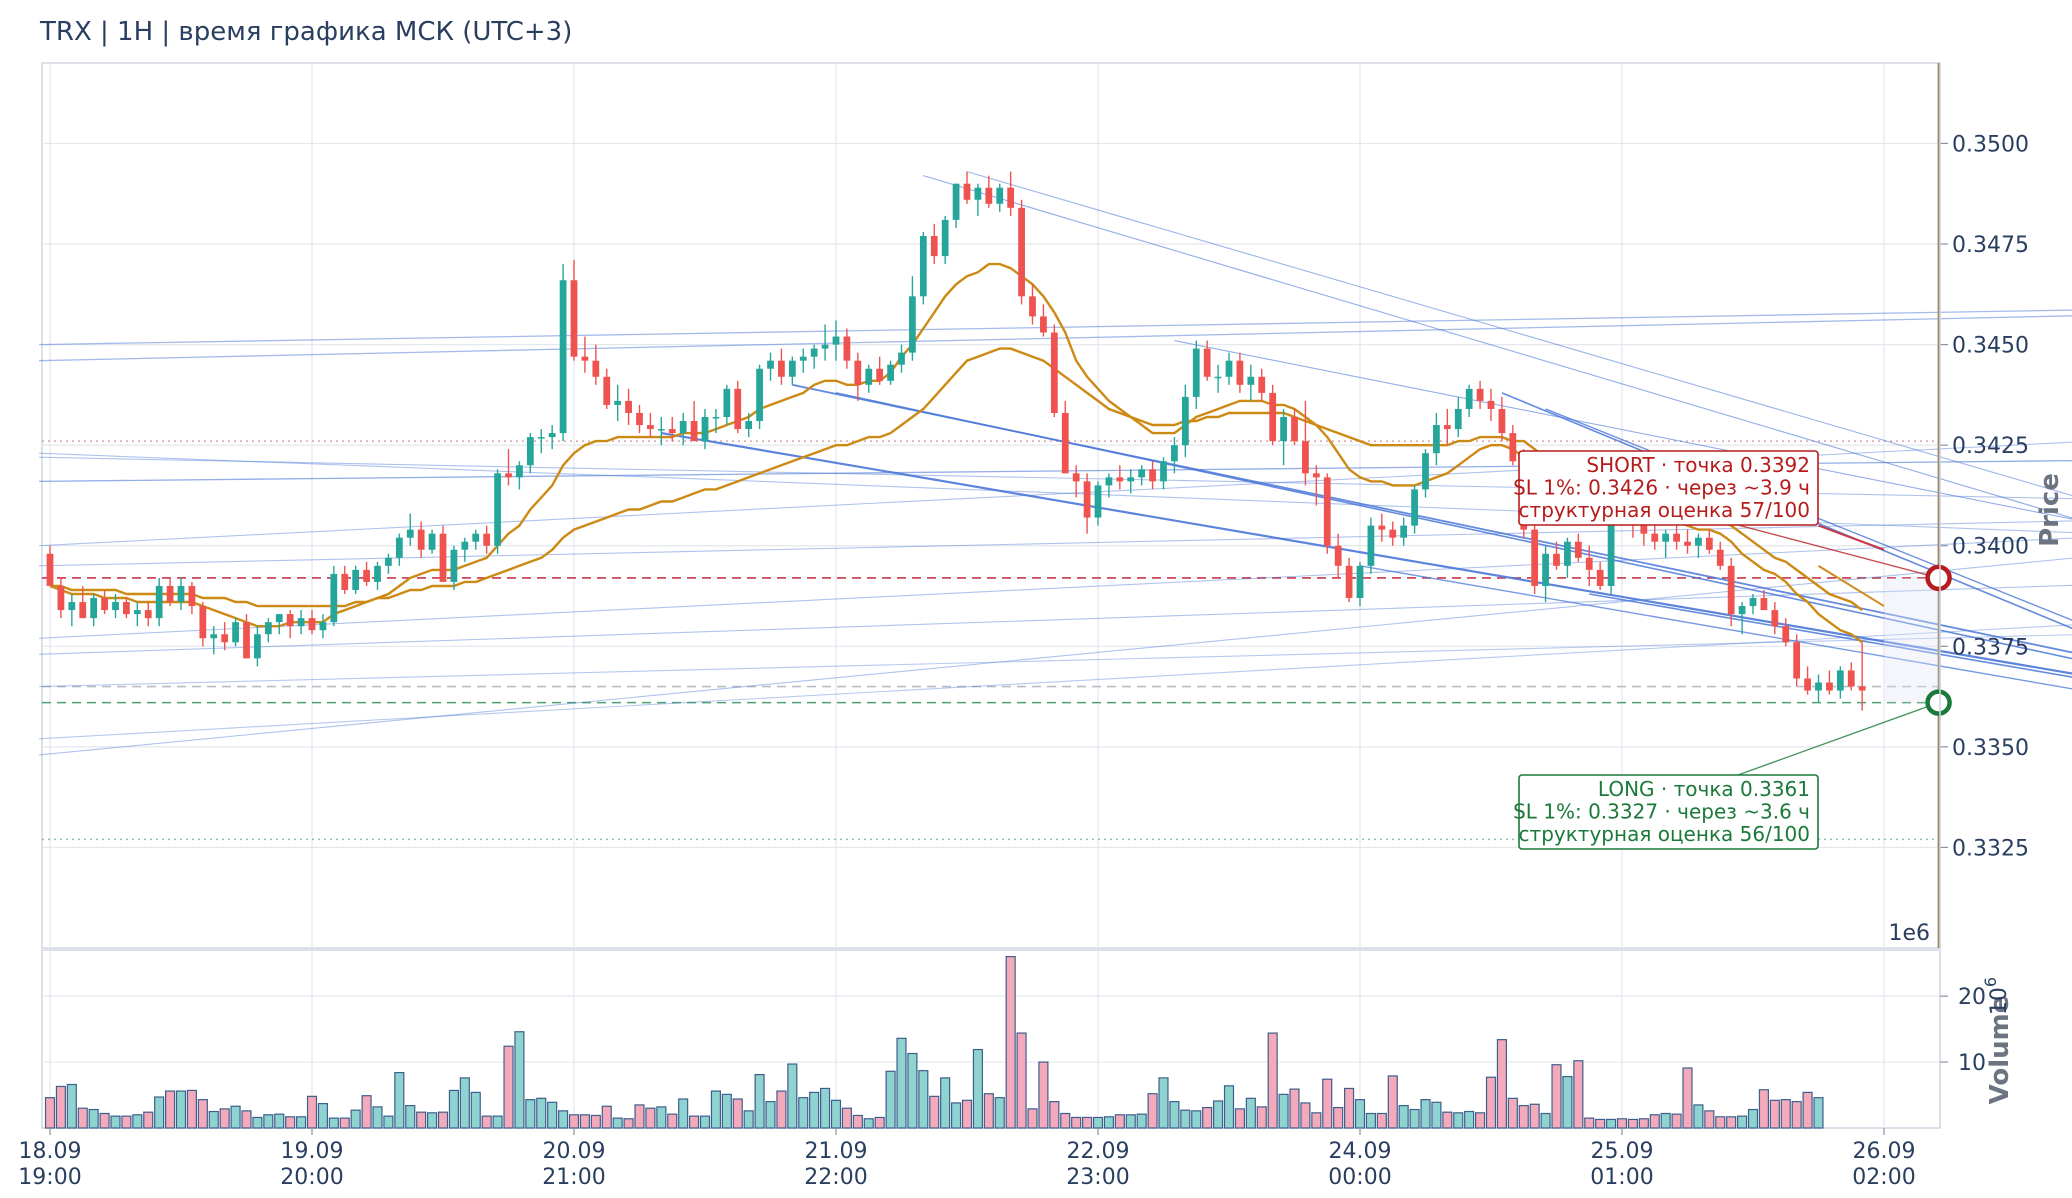 This screenshot has height=1198, width=2072. What do you see at coordinates (2000, 1050) in the screenshot?
I see `volume-axis-label: Volume` at bounding box center [2000, 1050].